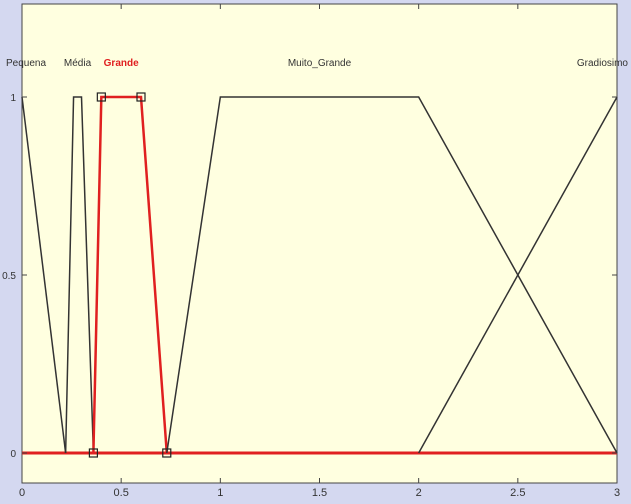 The width and height of the screenshot is (631, 504). What do you see at coordinates (9, 276) in the screenshot?
I see `y-tick-label: 0.5` at bounding box center [9, 276].